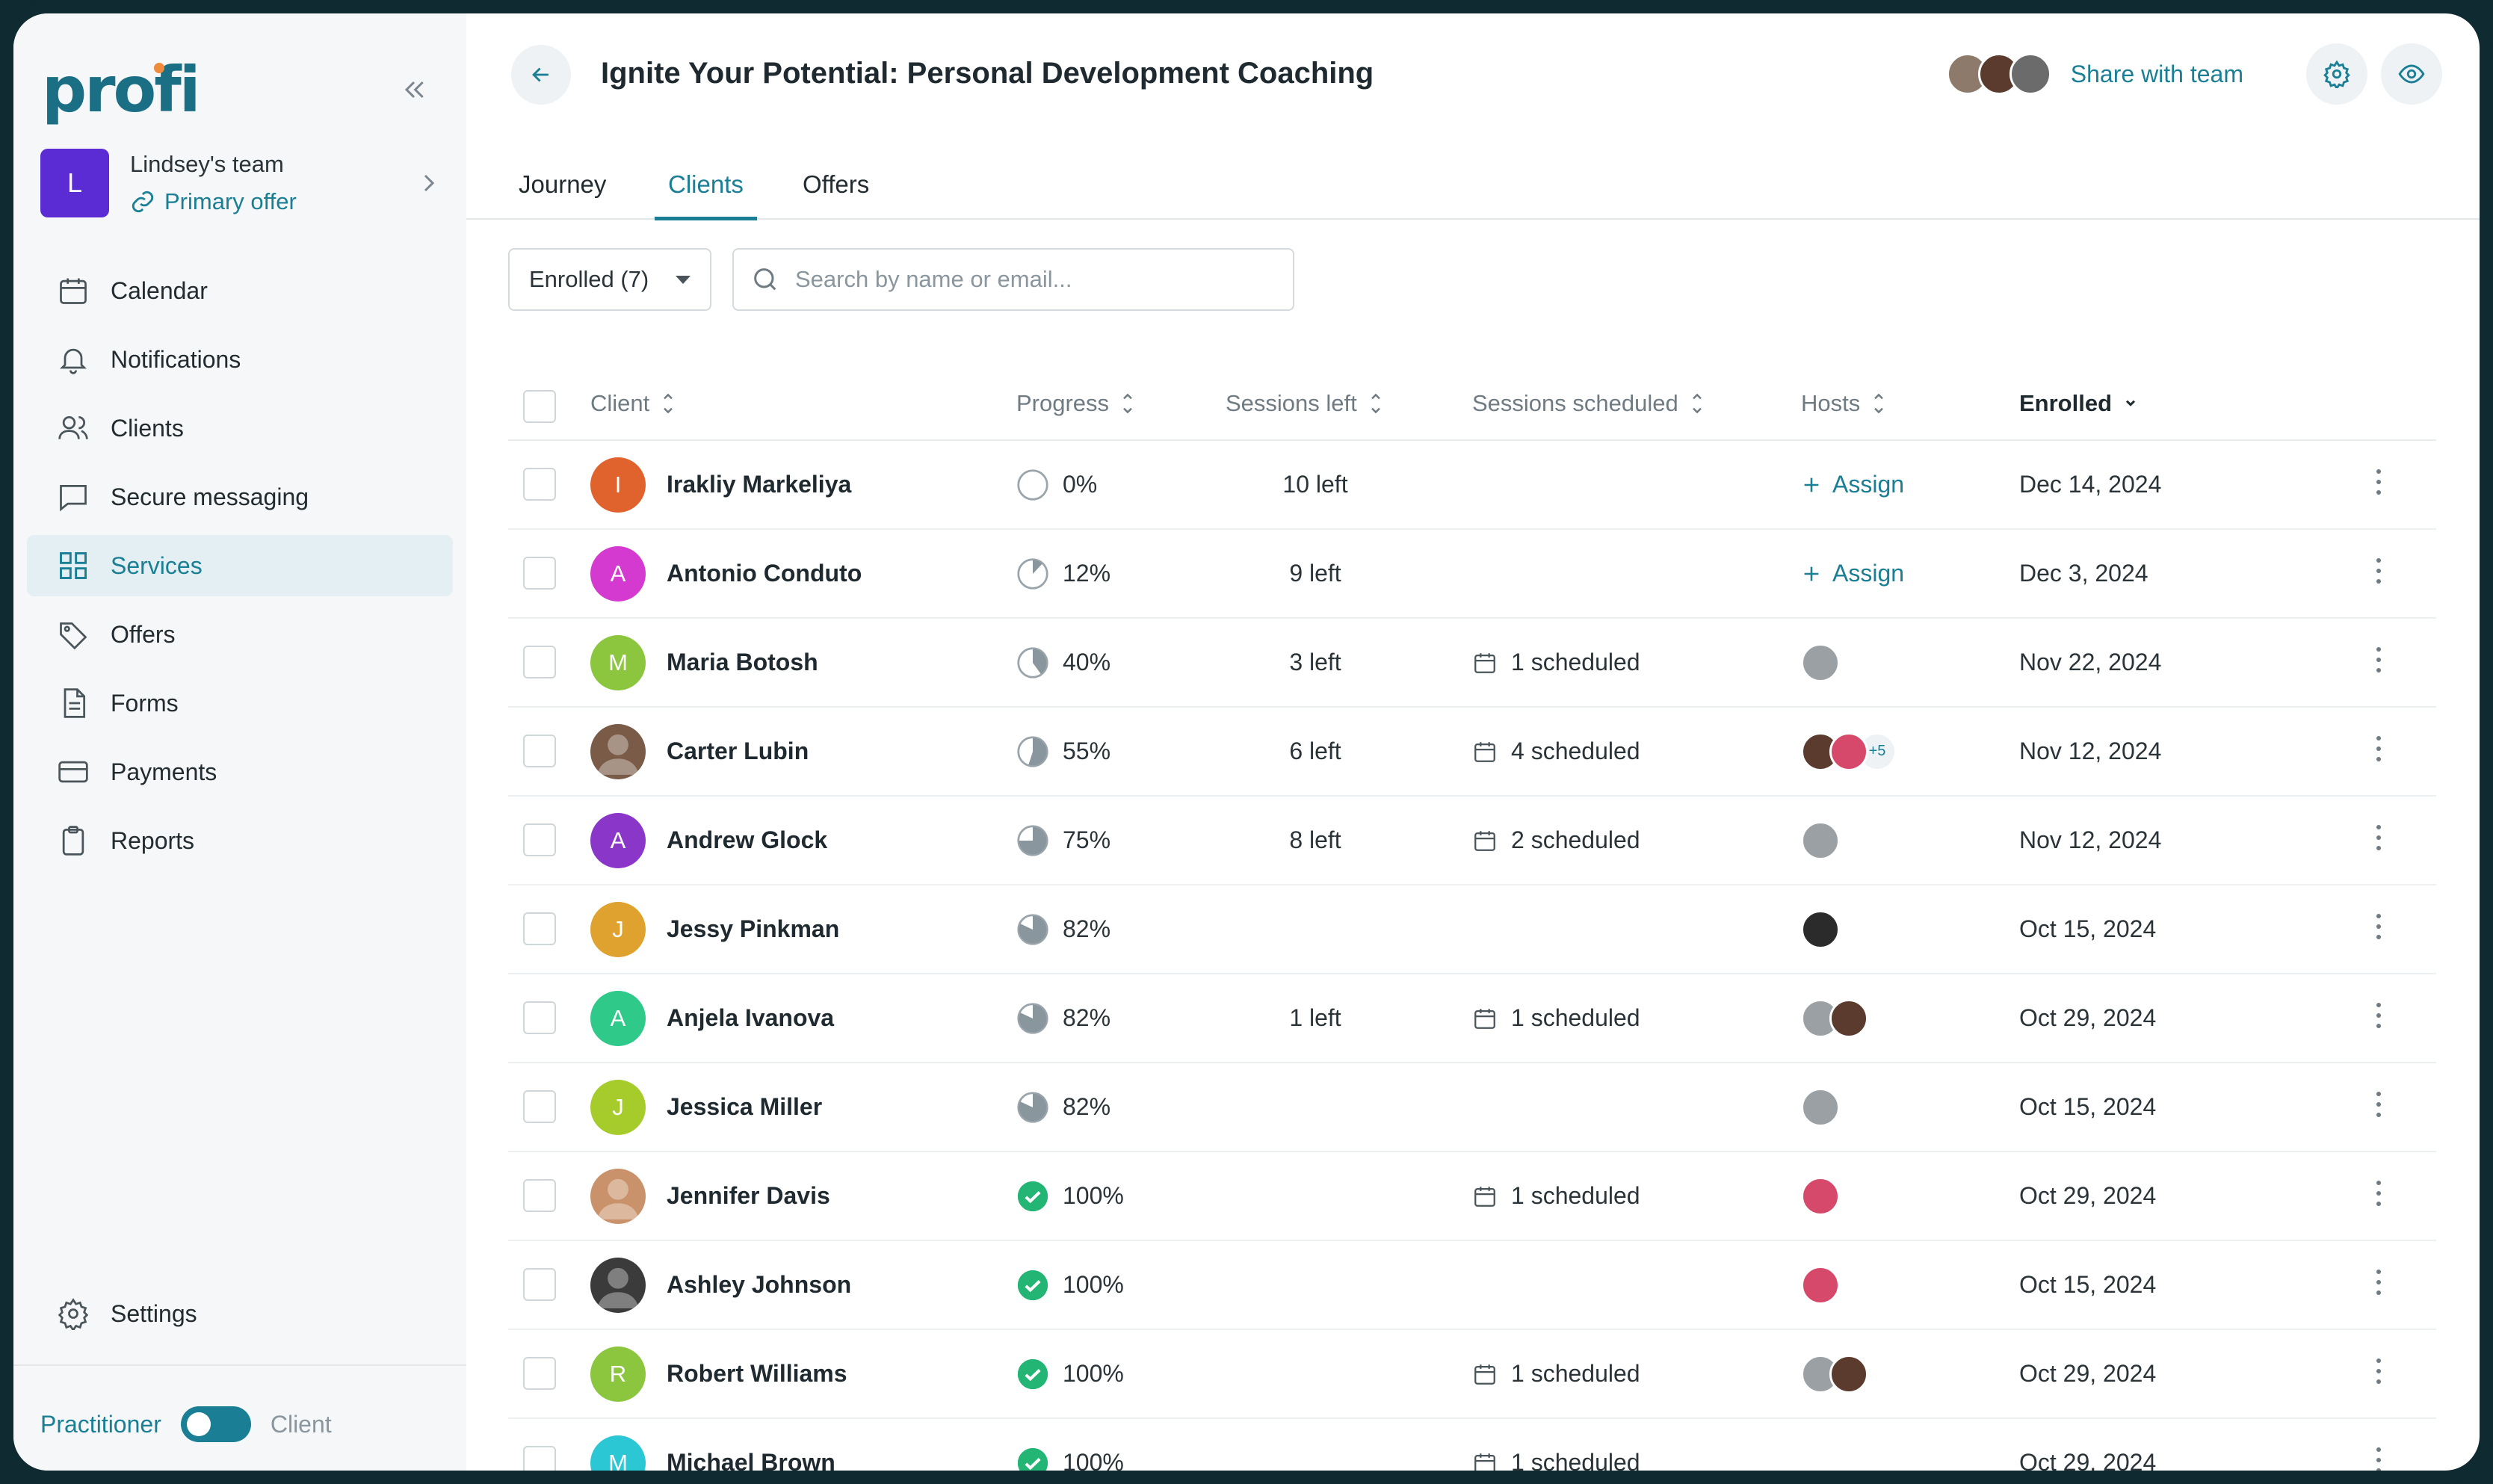 This screenshot has width=2493, height=1484. Describe the element at coordinates (1472, 1108) in the screenshot. I see `table-row: J Jessica Miller 82% Oct 15, 2024` at that location.